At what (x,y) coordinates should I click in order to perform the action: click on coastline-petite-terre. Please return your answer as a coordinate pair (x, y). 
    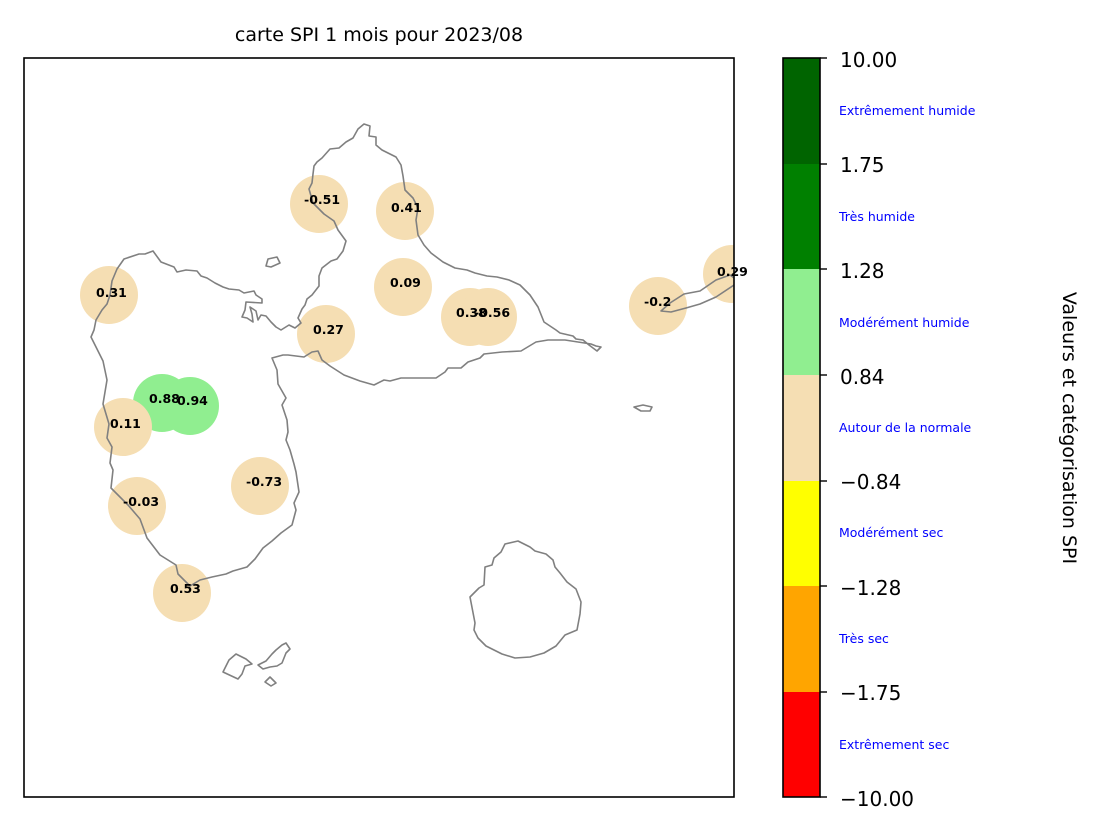
    Looking at the image, I should click on (643, 408).